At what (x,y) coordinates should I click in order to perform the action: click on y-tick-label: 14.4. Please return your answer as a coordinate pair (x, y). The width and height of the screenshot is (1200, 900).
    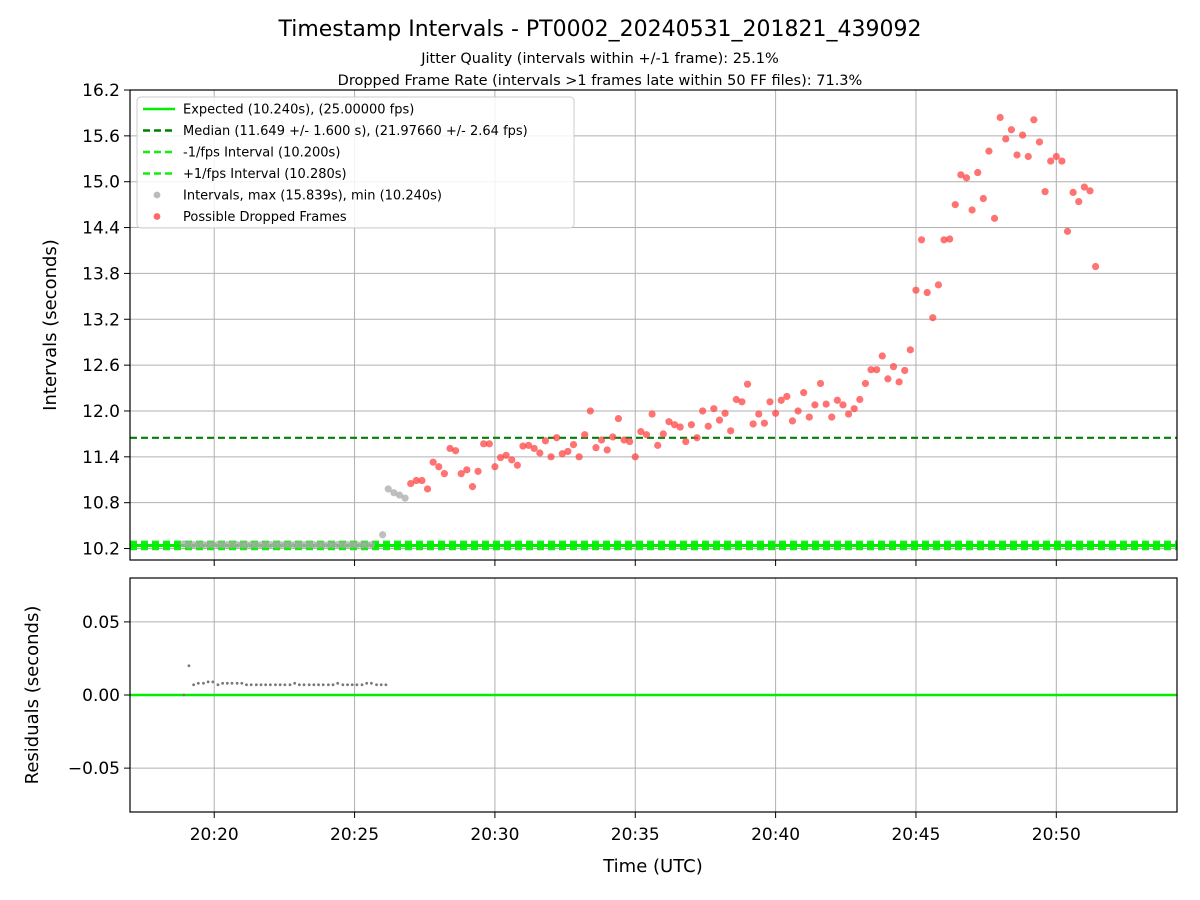
    Looking at the image, I should click on (101, 229).